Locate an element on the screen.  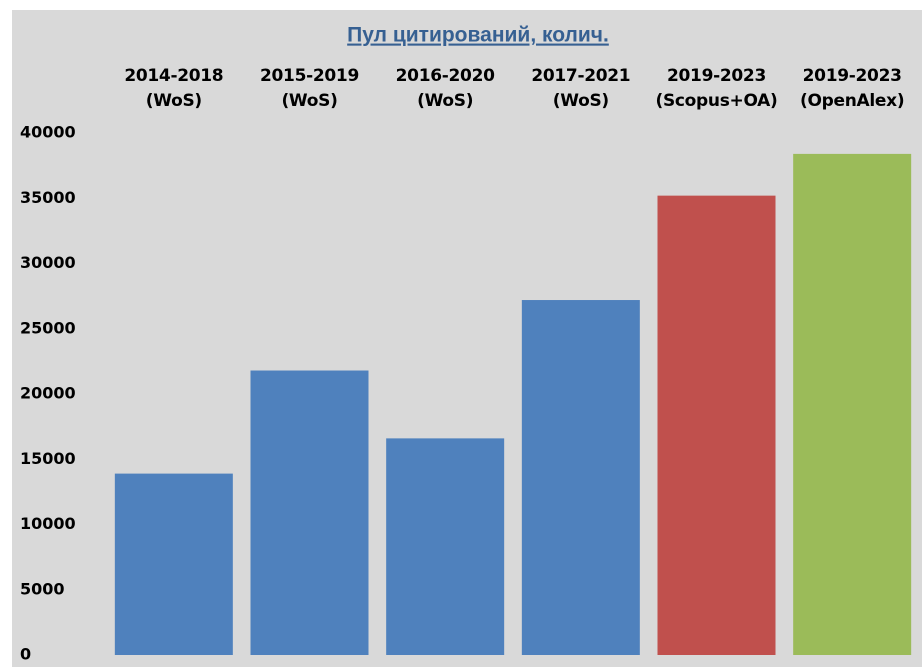
y-tick-label: 30000 is located at coordinates (48, 262).